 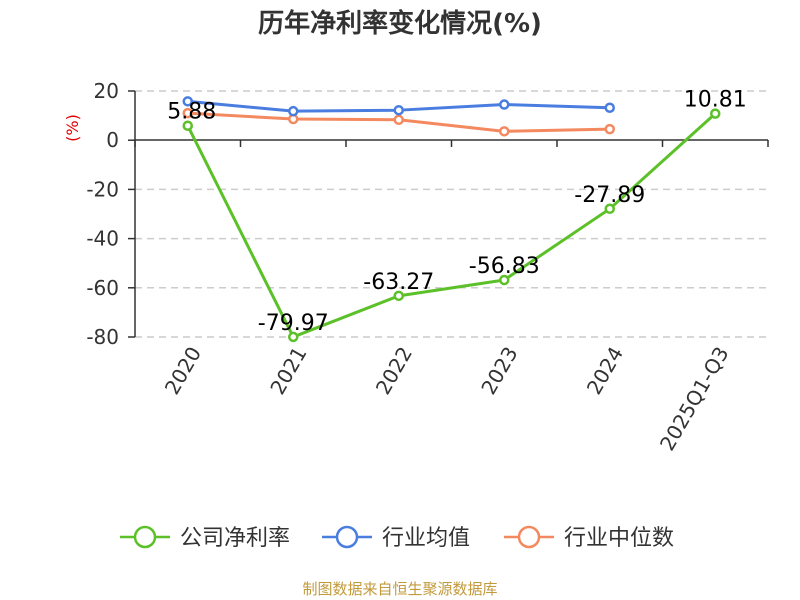 What do you see at coordinates (715, 100) in the screenshot?
I see `data-label: 10.81` at bounding box center [715, 100].